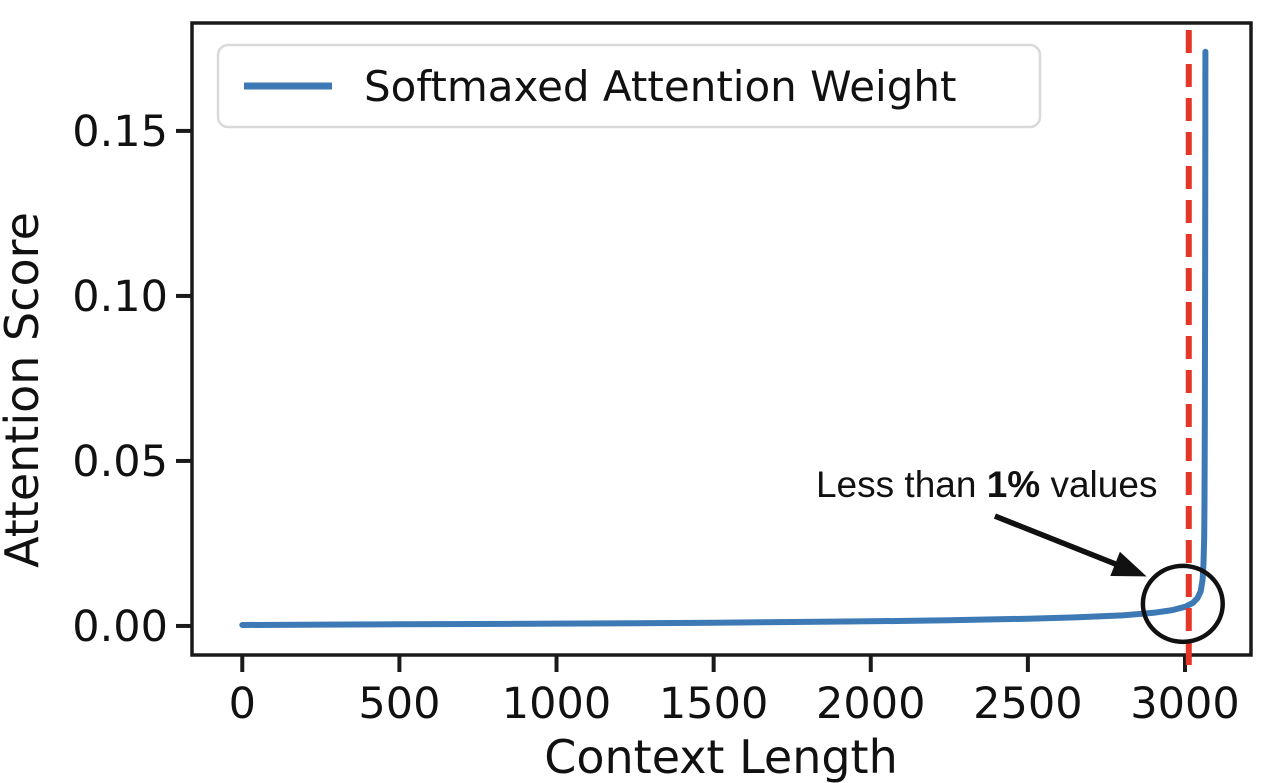 This screenshot has width=1280, height=783. Describe the element at coordinates (1027, 704) in the screenshot. I see `x-tick-label: 2500` at that location.